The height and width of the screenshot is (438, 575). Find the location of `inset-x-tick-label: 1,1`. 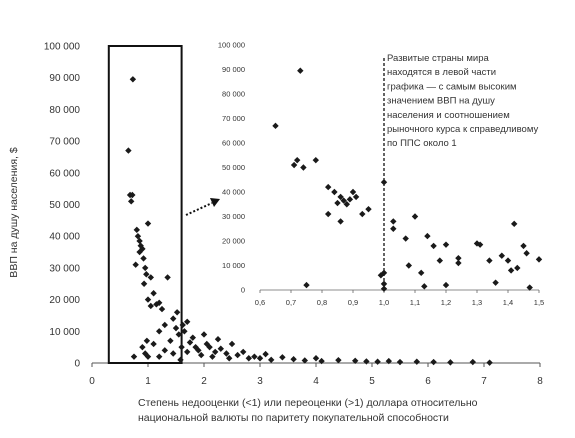

inset-x-tick-label: 1,1 is located at coordinates (415, 302).